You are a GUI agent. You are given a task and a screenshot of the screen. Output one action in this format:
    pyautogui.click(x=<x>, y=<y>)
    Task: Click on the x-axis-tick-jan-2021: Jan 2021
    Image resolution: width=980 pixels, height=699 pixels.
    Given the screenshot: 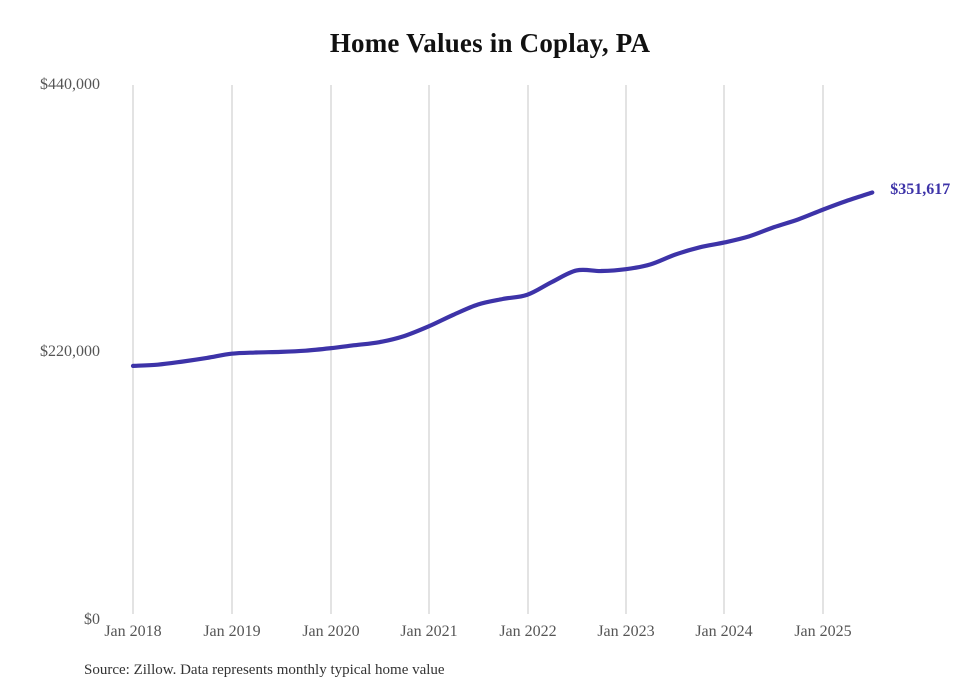 What is the action you would take?
    pyautogui.click(x=429, y=631)
    